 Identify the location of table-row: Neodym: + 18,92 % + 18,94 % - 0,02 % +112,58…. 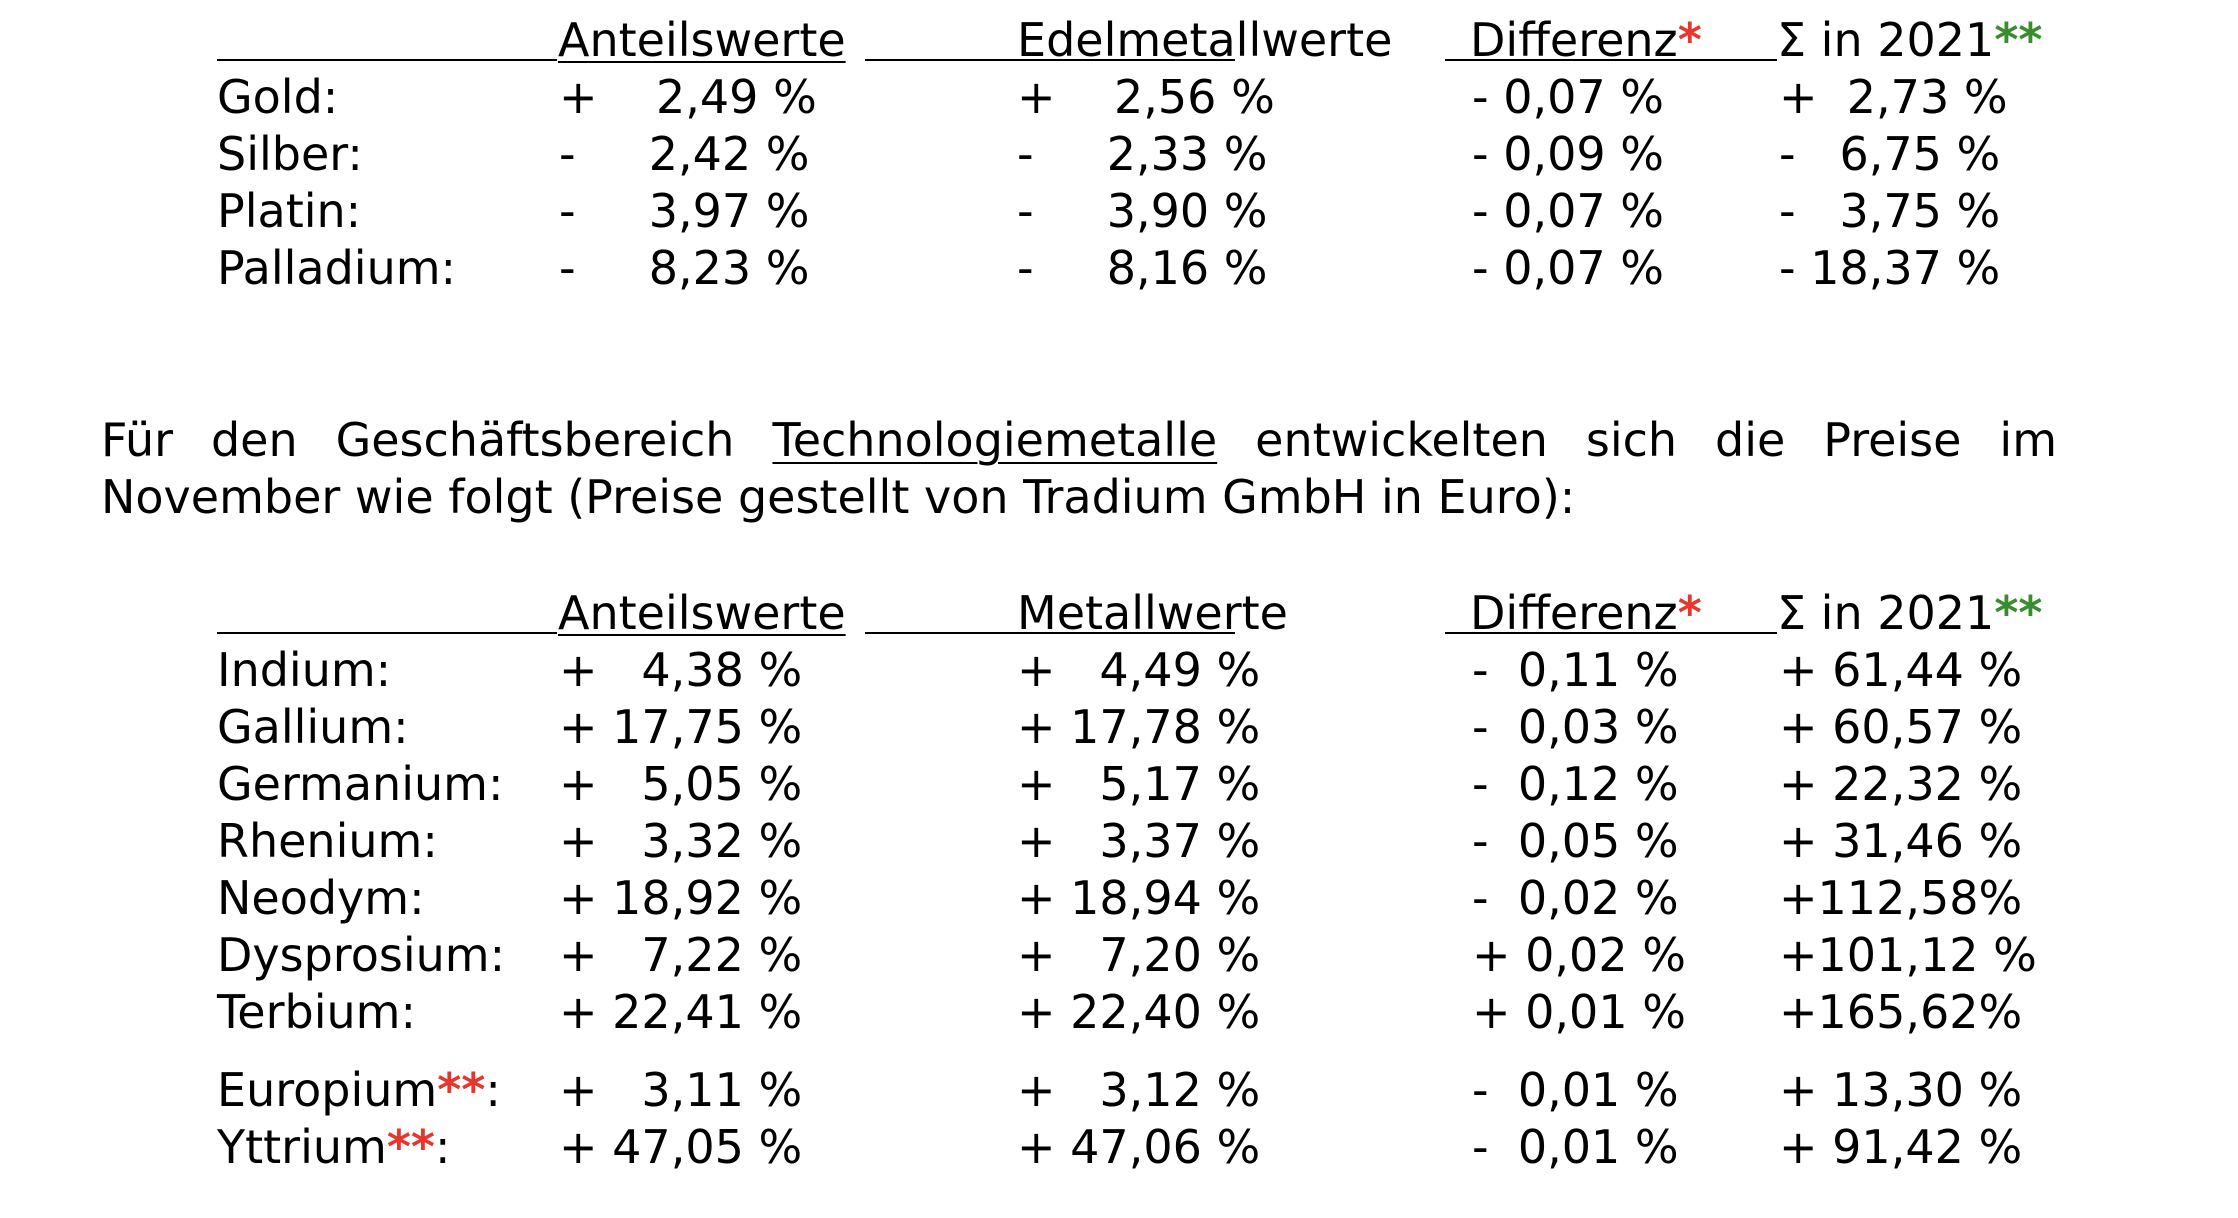
(1147, 898).